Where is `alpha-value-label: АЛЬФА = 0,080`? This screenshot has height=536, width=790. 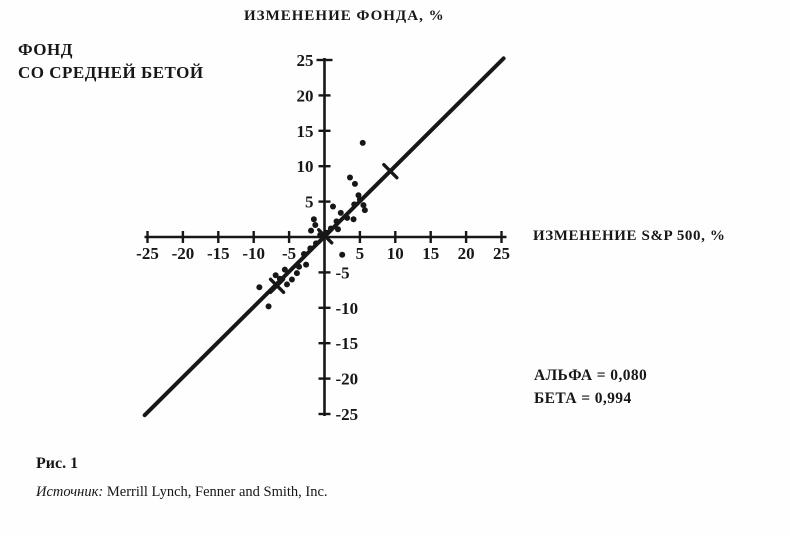
alpha-value-label: АЛЬФА = 0,080 is located at coordinates (591, 375).